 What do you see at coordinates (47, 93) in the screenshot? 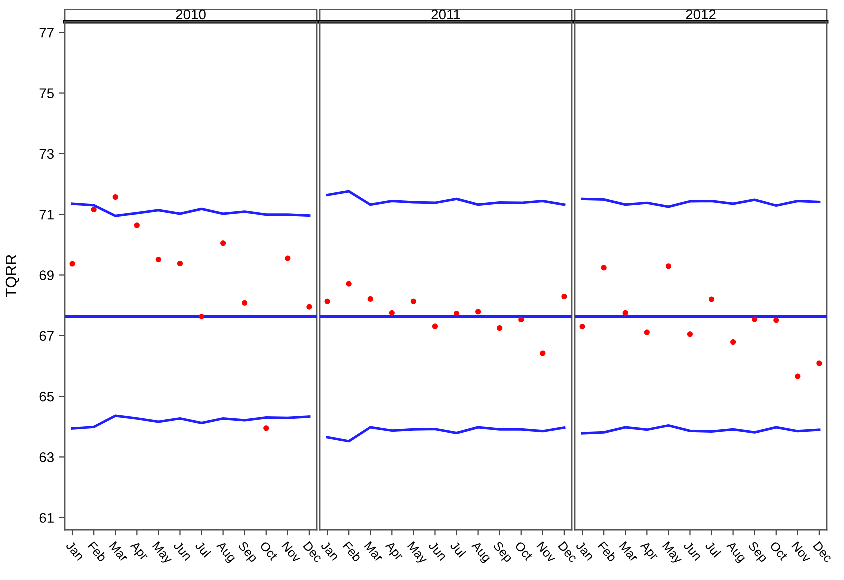
I see `y-tick-label: 75` at bounding box center [47, 93].